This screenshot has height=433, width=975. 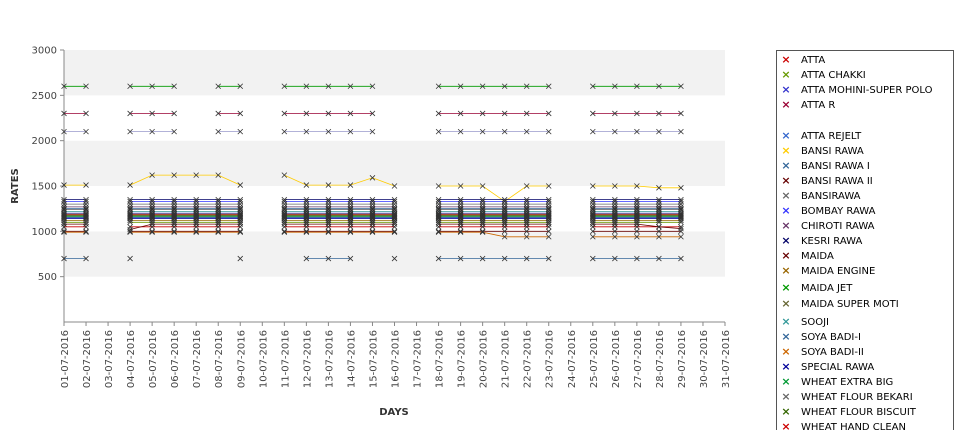 What do you see at coordinates (528, 359) in the screenshot?
I see `x-tick-label: 22-07-2016` at bounding box center [528, 359].